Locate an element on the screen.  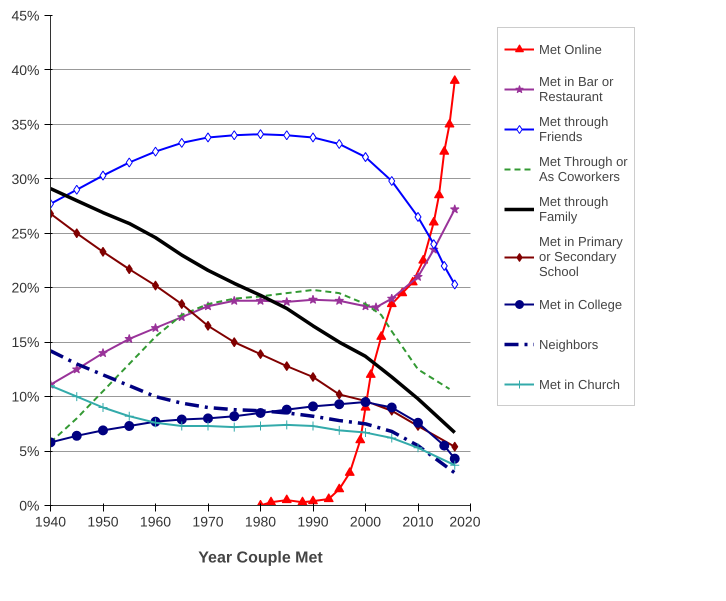
legend-label: Met in College is located at coordinates (580, 305).